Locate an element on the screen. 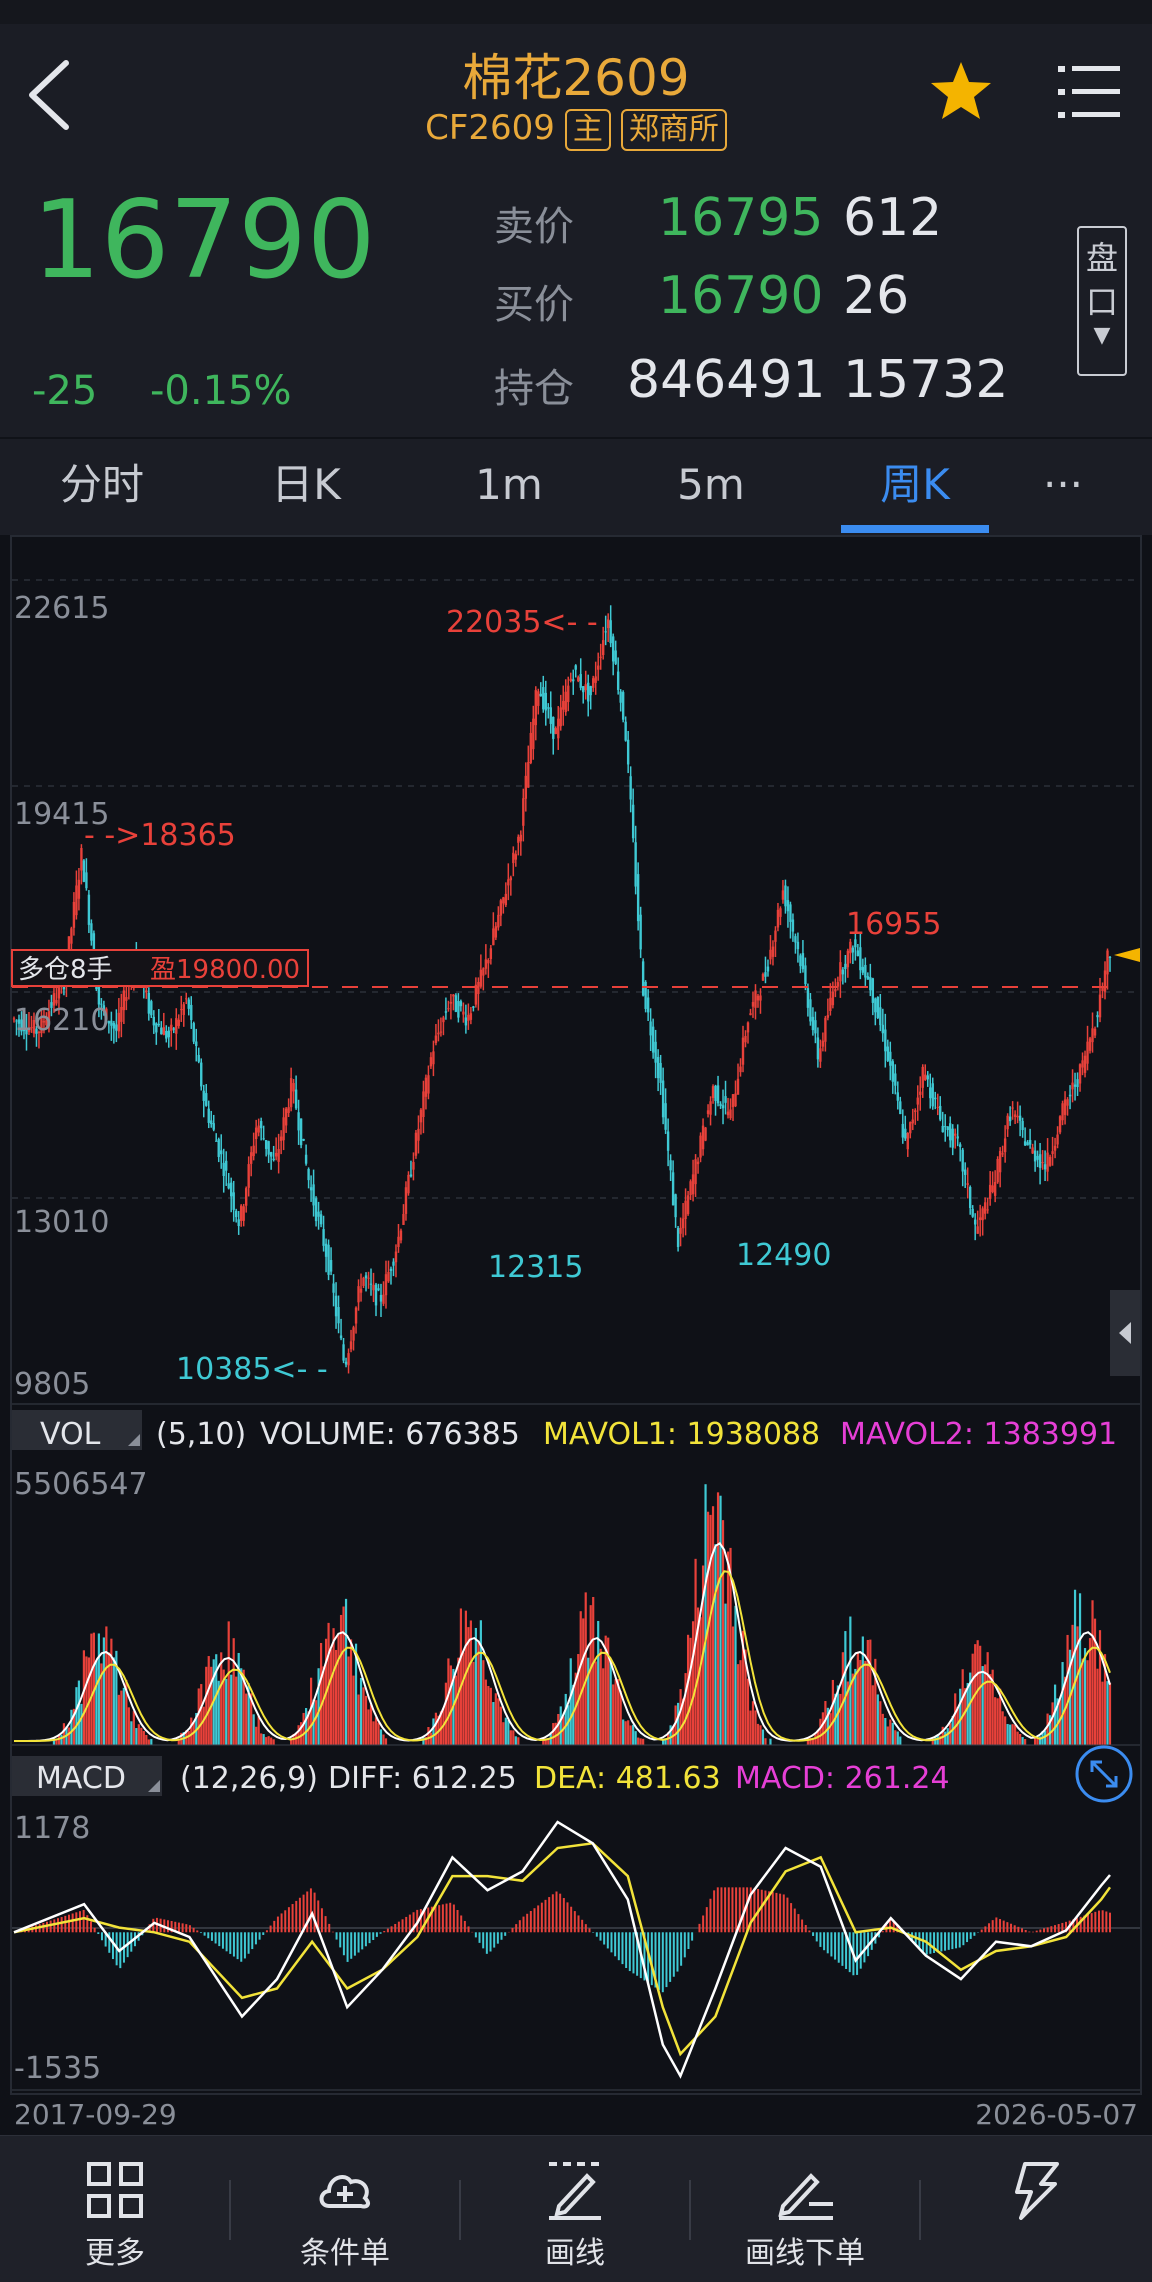  tab-intraday: 分时 is located at coordinates (101, 484).